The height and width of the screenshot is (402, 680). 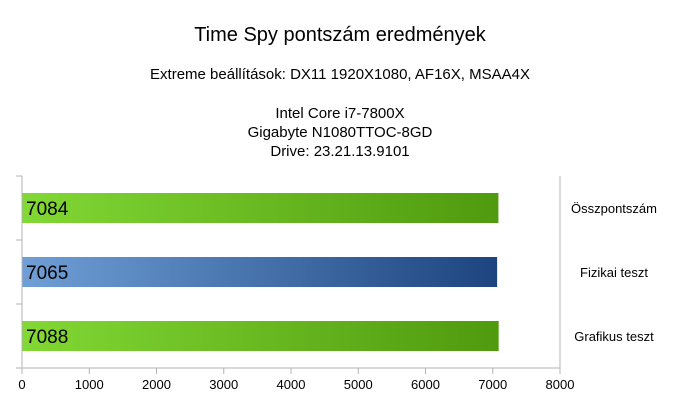 I want to click on bar-value-label: 7065, so click(x=47, y=273).